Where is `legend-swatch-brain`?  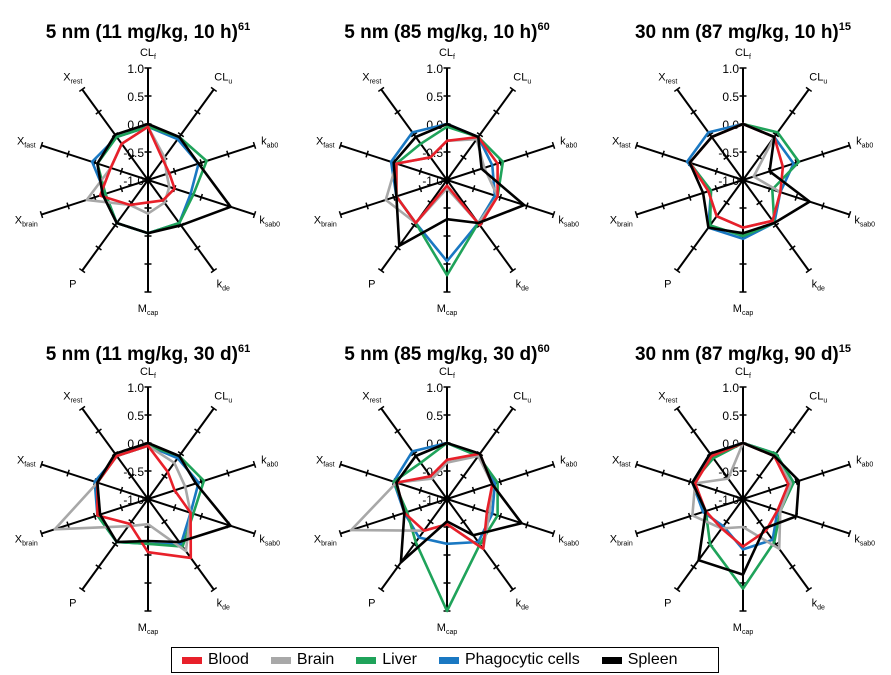 legend-swatch-brain is located at coordinates (280, 660).